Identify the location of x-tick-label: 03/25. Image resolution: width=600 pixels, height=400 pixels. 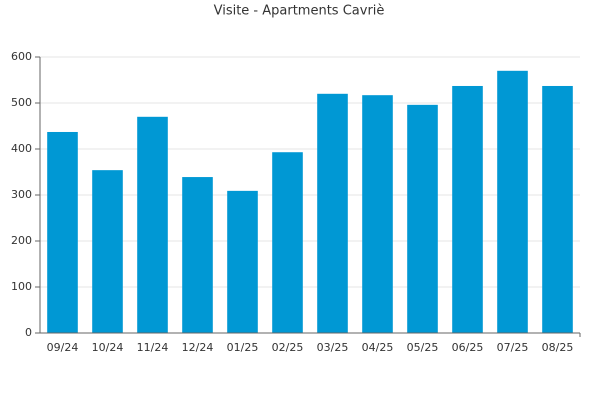
(333, 347).